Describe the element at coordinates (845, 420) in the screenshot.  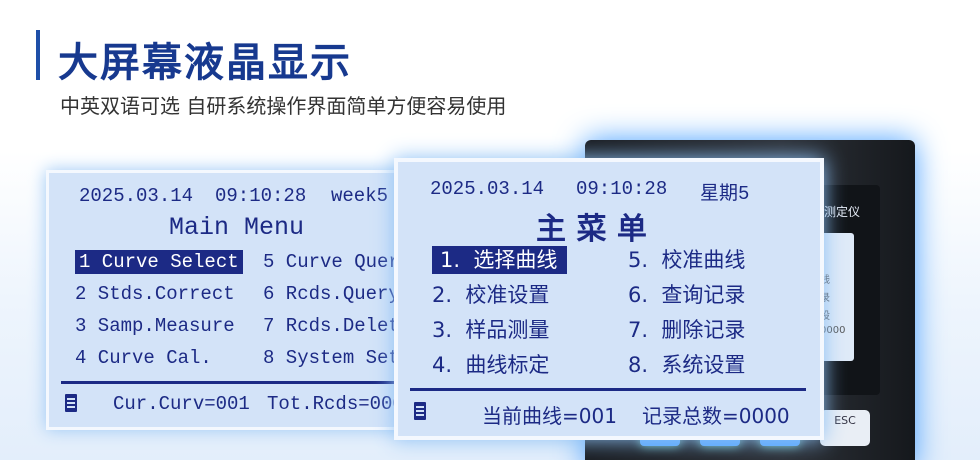
I see `esc-text: ESC` at that location.